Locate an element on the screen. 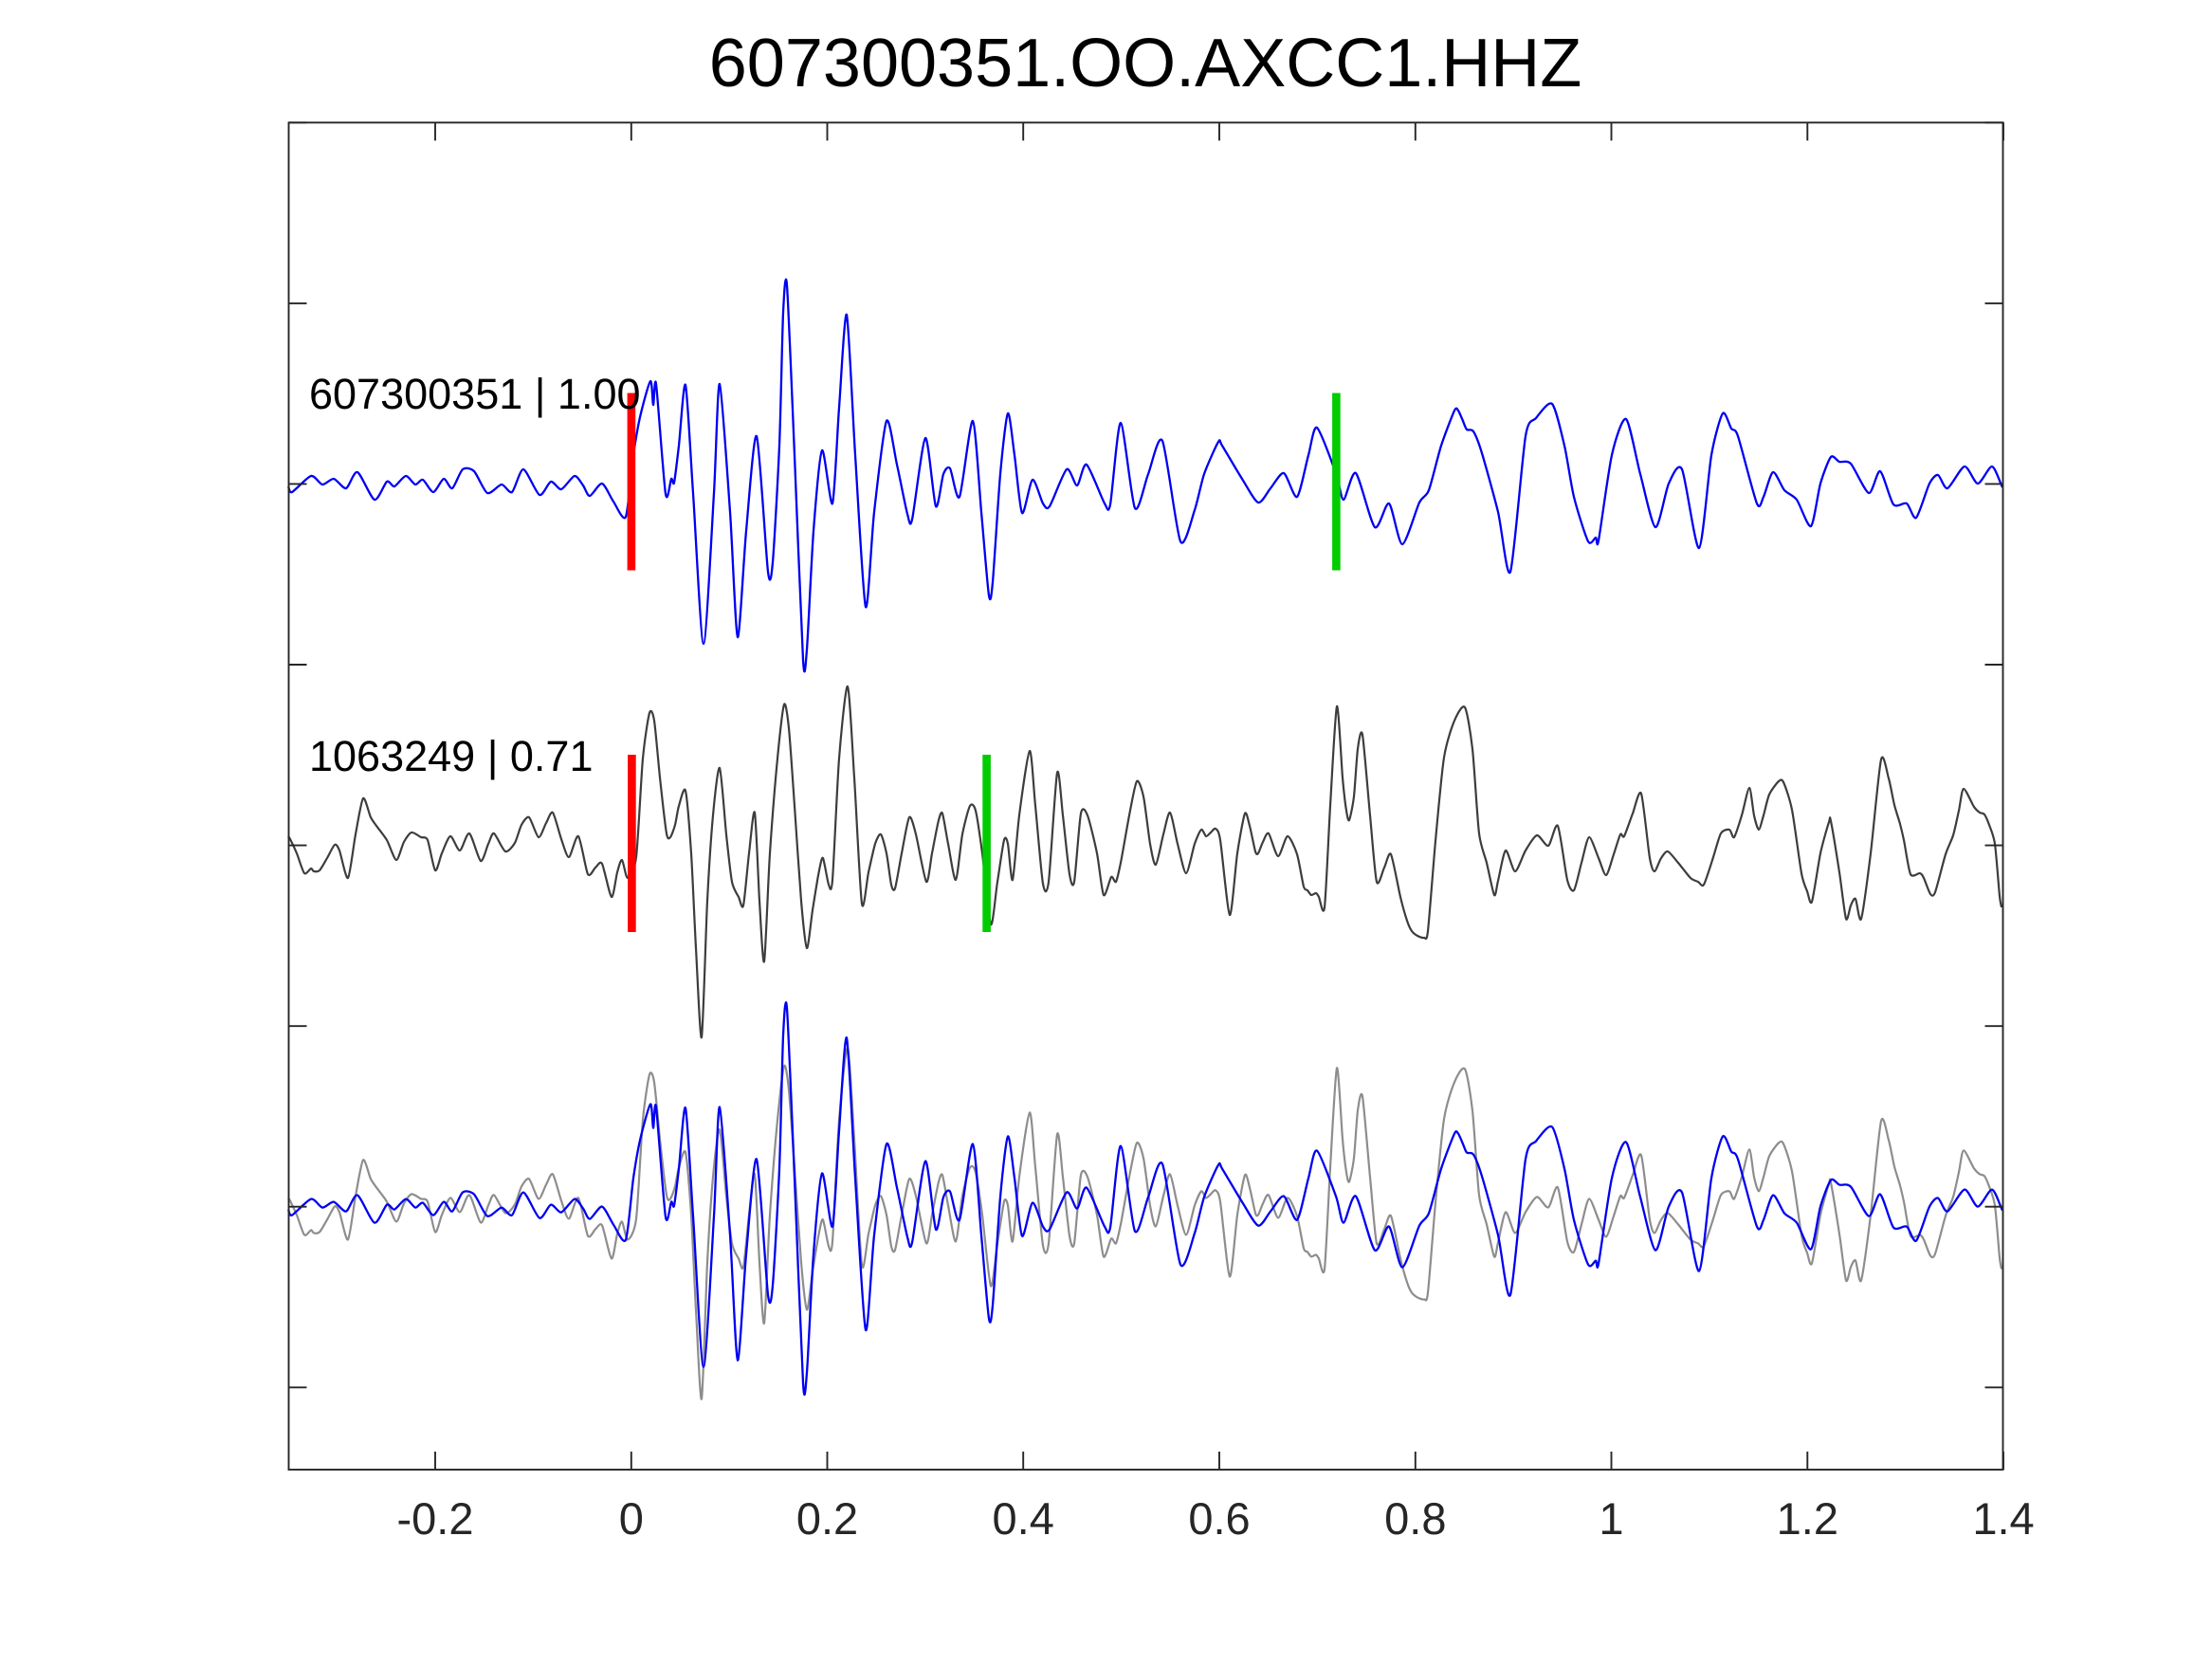 The image size is (2212, 1664). svg-text: 1063249 | 0.71 is located at coordinates (451, 756).